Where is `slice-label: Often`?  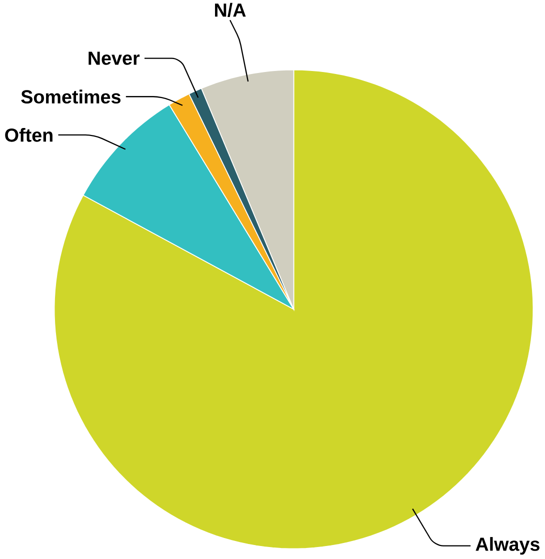 slice-label: Often is located at coordinates (29, 135).